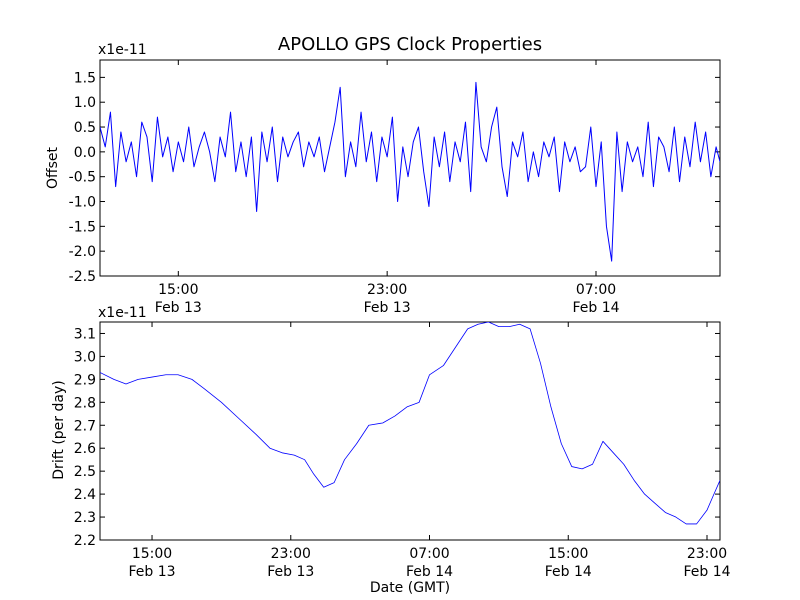 The height and width of the screenshot is (600, 800). What do you see at coordinates (85, 128) in the screenshot?
I see `offset-y-tick-label: 0.5` at bounding box center [85, 128].